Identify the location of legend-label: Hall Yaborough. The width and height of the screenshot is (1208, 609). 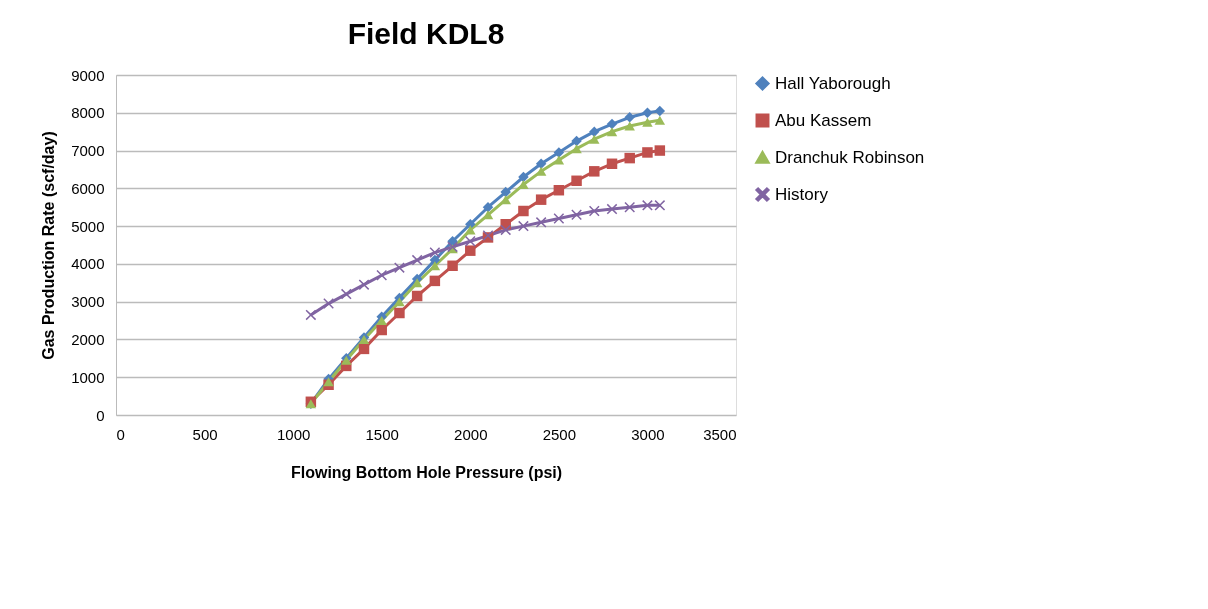
(833, 83).